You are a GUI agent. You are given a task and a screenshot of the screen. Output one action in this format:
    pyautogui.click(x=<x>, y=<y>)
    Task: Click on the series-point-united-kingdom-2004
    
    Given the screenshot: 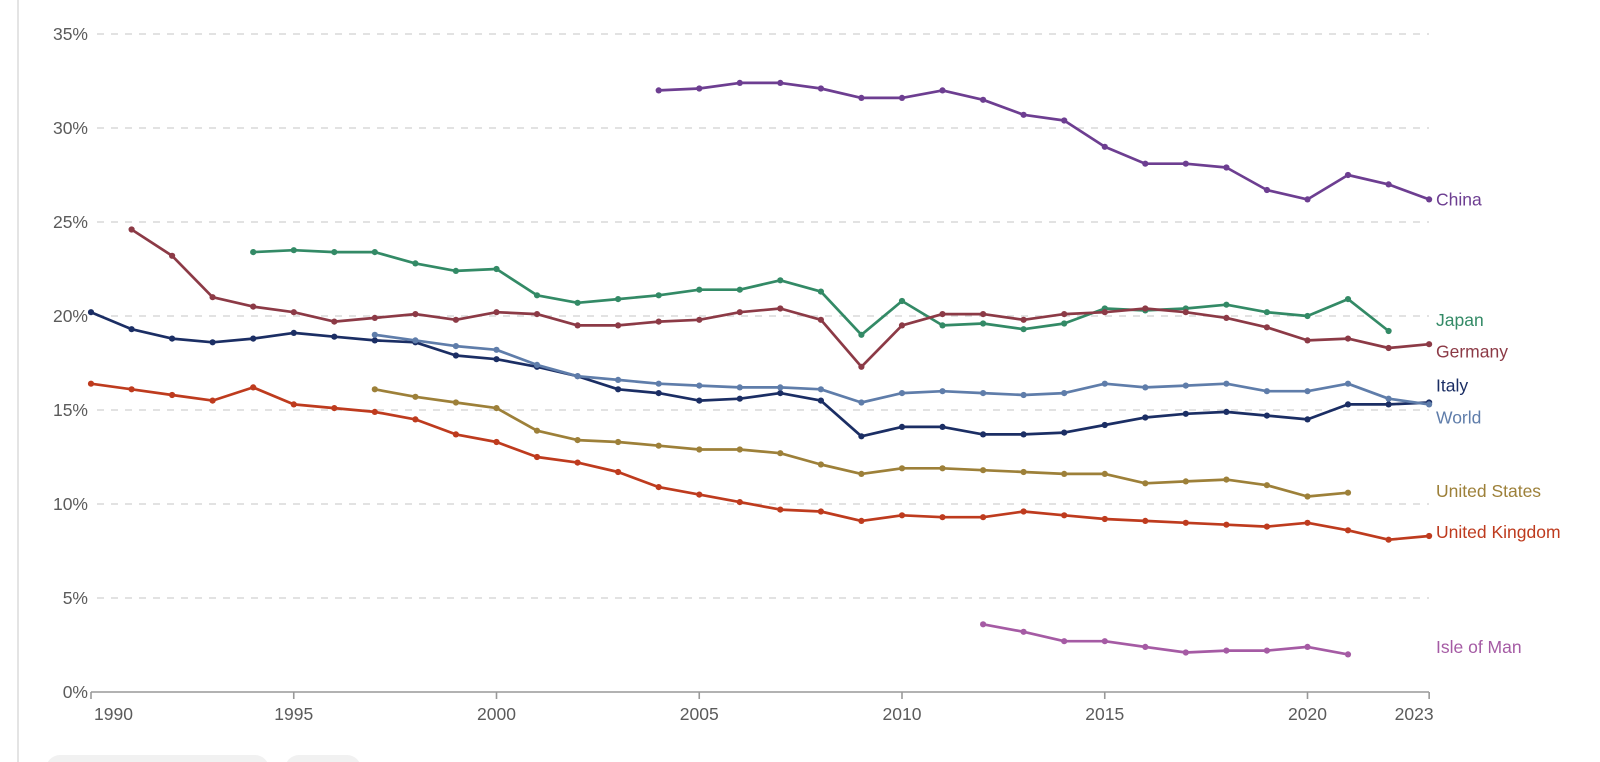 What is the action you would take?
    pyautogui.click(x=658, y=487)
    